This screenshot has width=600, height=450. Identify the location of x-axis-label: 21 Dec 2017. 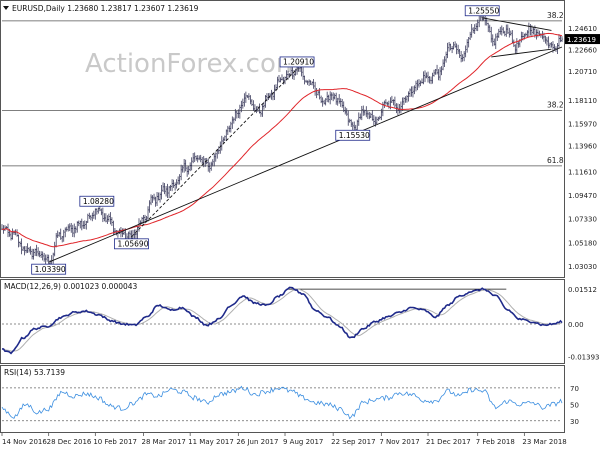
(448, 442).